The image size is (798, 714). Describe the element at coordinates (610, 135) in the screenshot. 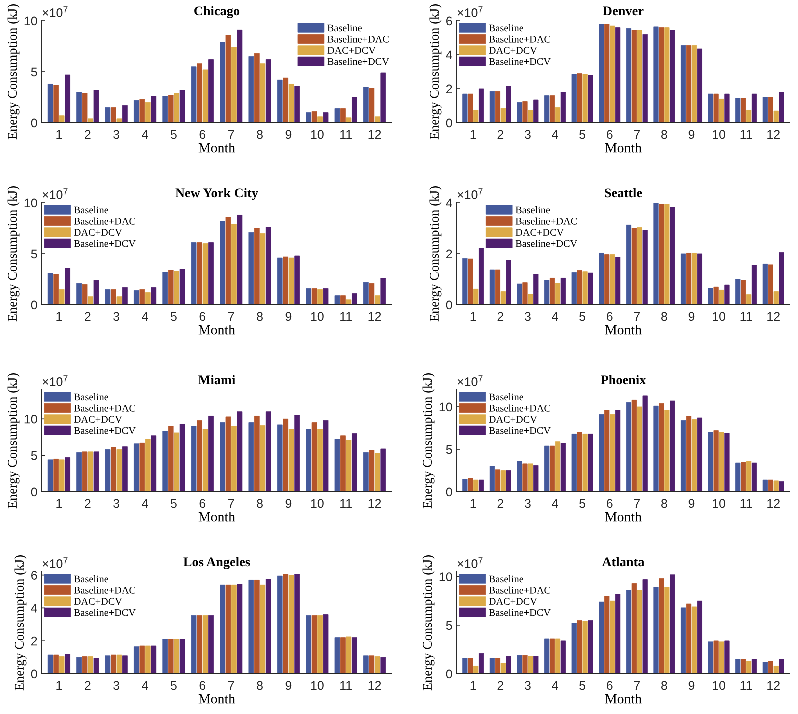

I see `x-tick-label: 6` at that location.